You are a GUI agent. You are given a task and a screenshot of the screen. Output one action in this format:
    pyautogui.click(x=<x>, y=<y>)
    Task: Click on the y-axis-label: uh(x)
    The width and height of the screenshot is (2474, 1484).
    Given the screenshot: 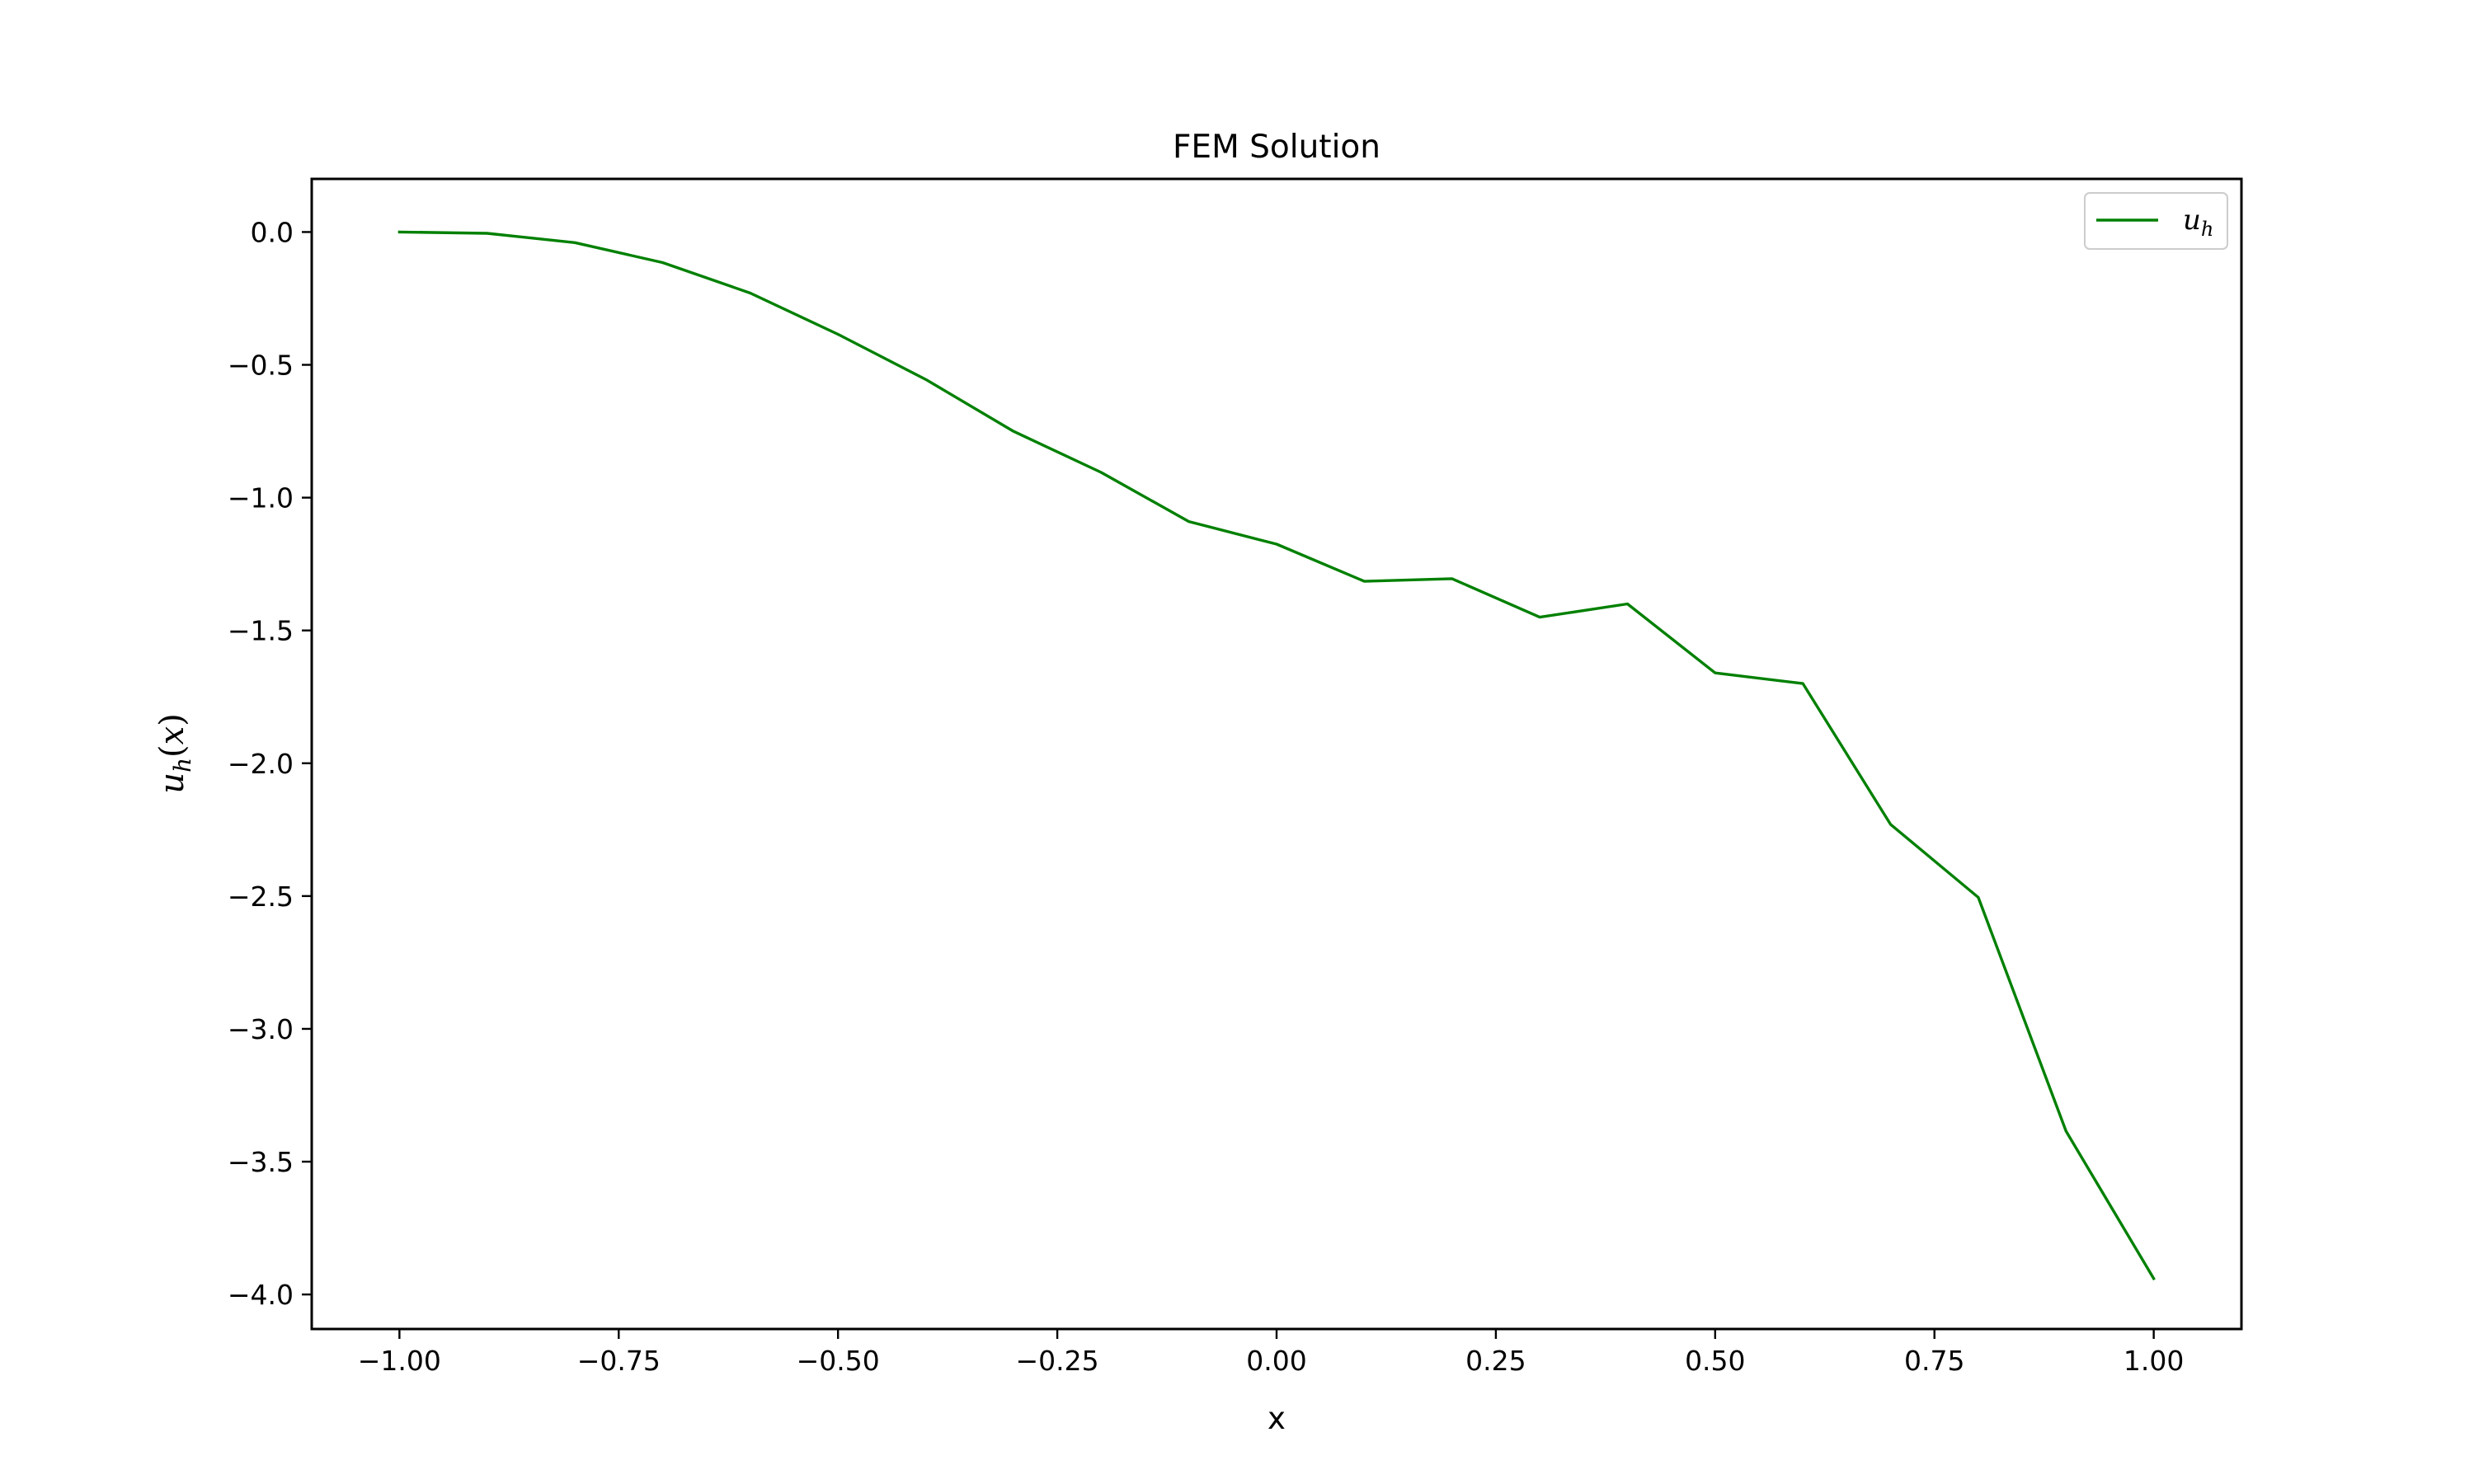 What is the action you would take?
    pyautogui.click(x=174, y=753)
    